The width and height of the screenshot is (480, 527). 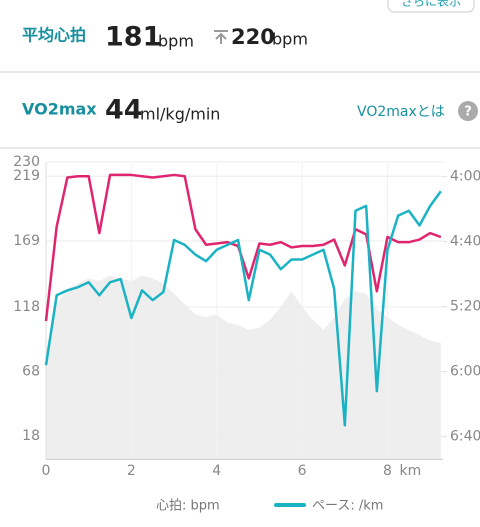 I want to click on more-button-label: さらに表示, so click(x=431, y=4).